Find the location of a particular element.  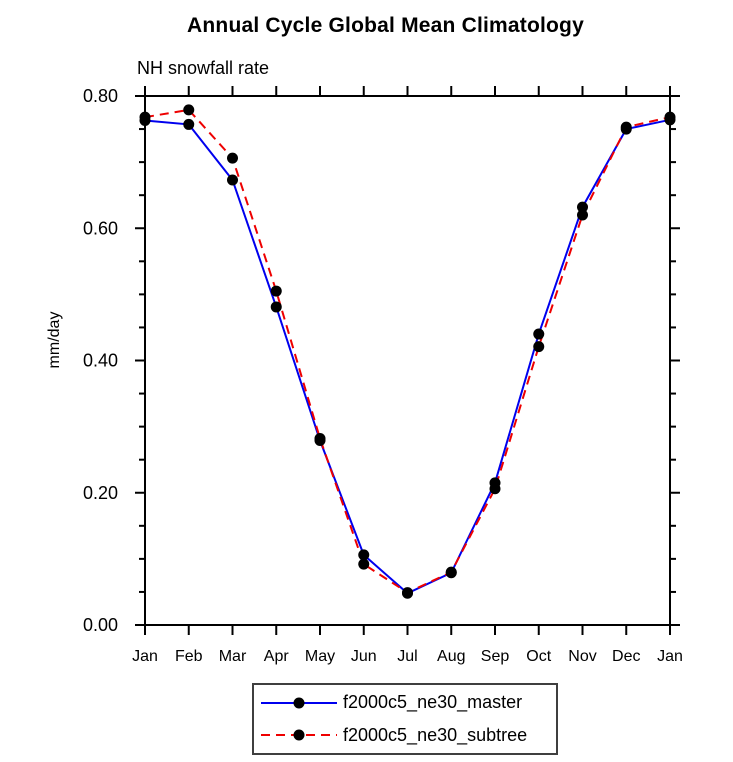

y-tick-label: 0.00 is located at coordinates (100, 625).